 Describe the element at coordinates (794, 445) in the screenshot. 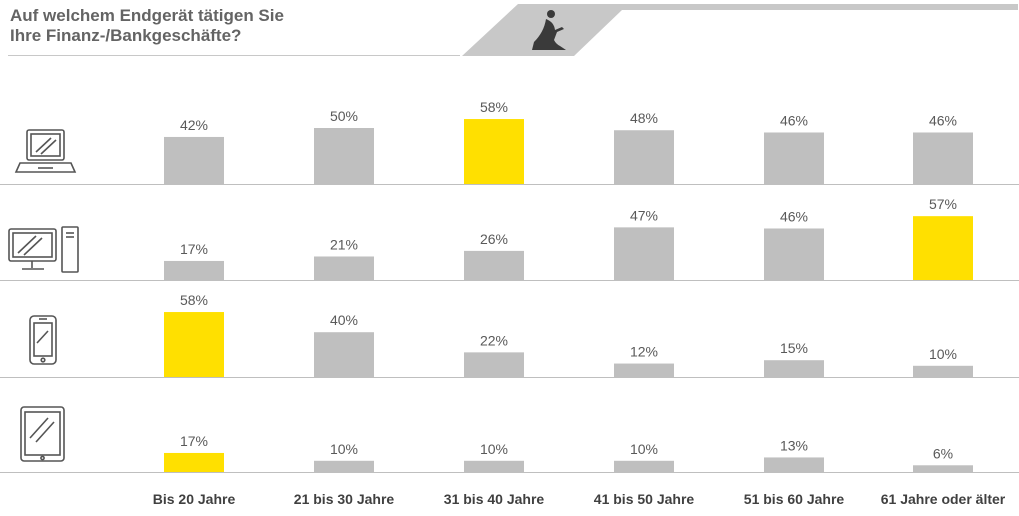

I see `value-label-panel-4-col-5: 13%` at that location.